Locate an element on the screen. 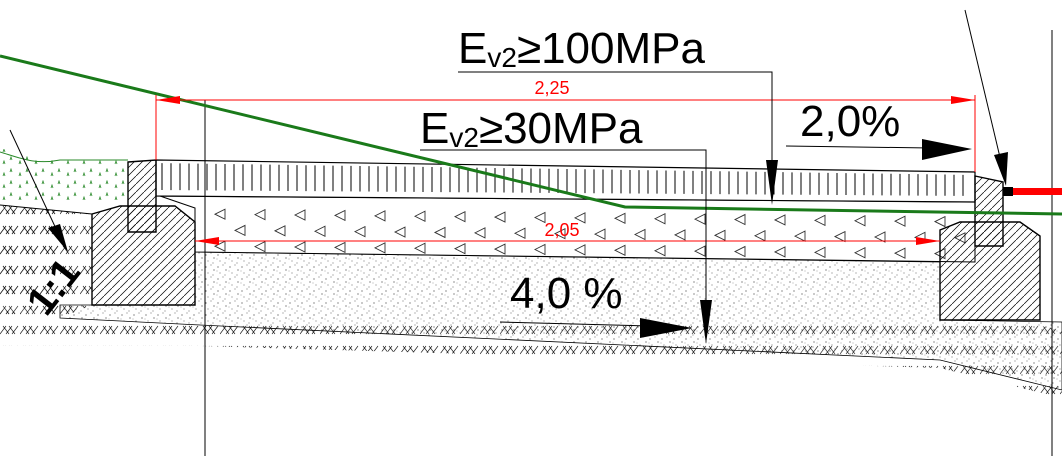 Image resolution: width=1062 pixels, height=456 pixels. dimension-total-label: 2,25 is located at coordinates (551, 88).